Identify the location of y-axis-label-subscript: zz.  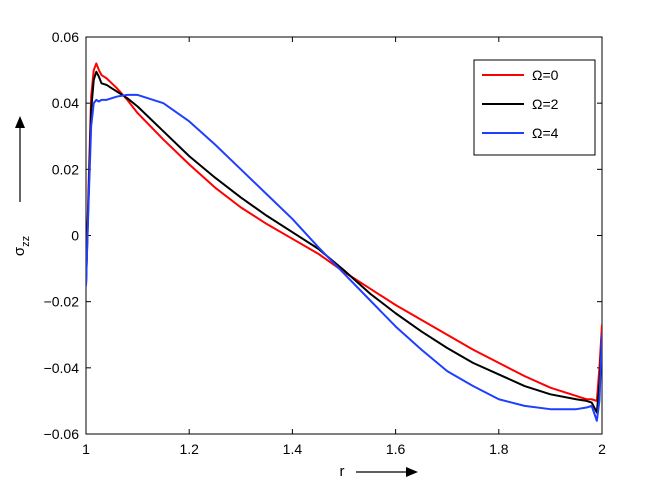
(26, 241).